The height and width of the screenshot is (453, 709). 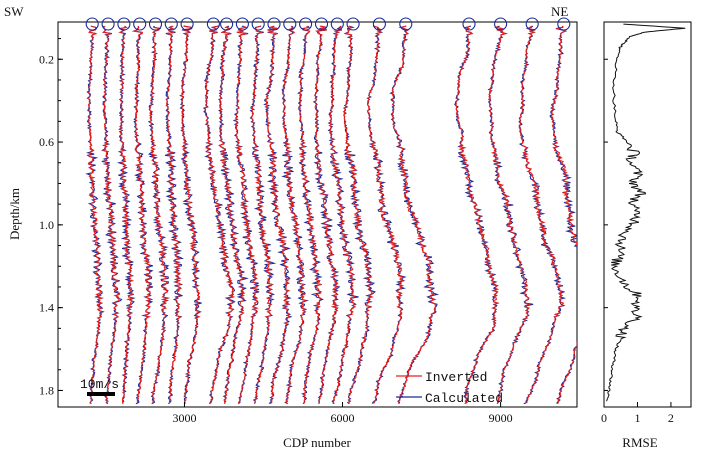 What do you see at coordinates (99, 384) in the screenshot?
I see `scale-bar-label: 10m/s` at bounding box center [99, 384].